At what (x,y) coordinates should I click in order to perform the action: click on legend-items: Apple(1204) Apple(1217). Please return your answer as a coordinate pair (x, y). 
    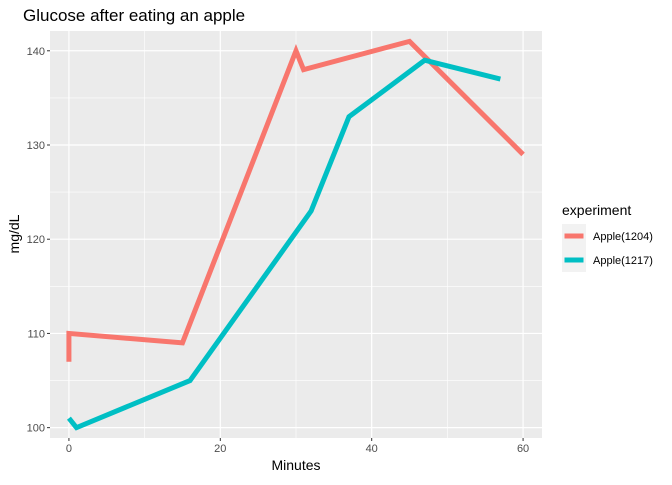
    Looking at the image, I should click on (607, 248).